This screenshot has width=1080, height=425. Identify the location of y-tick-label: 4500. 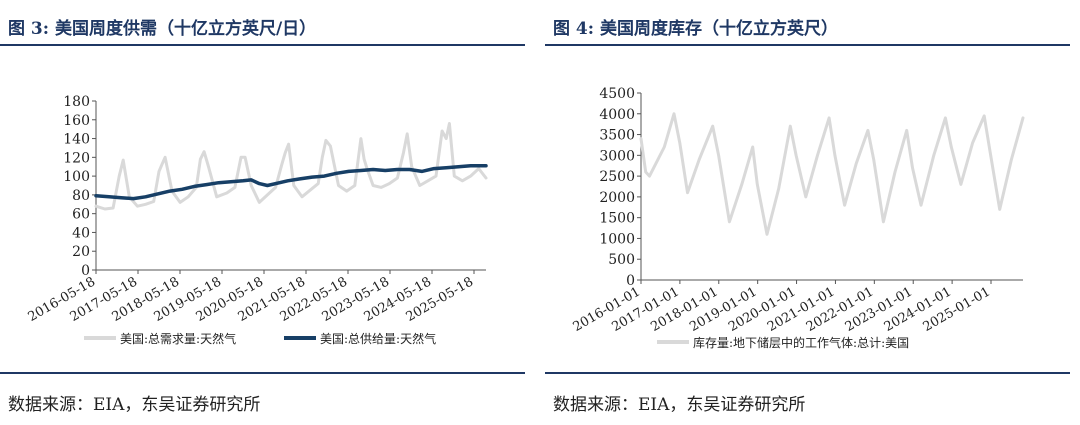
(617, 94).